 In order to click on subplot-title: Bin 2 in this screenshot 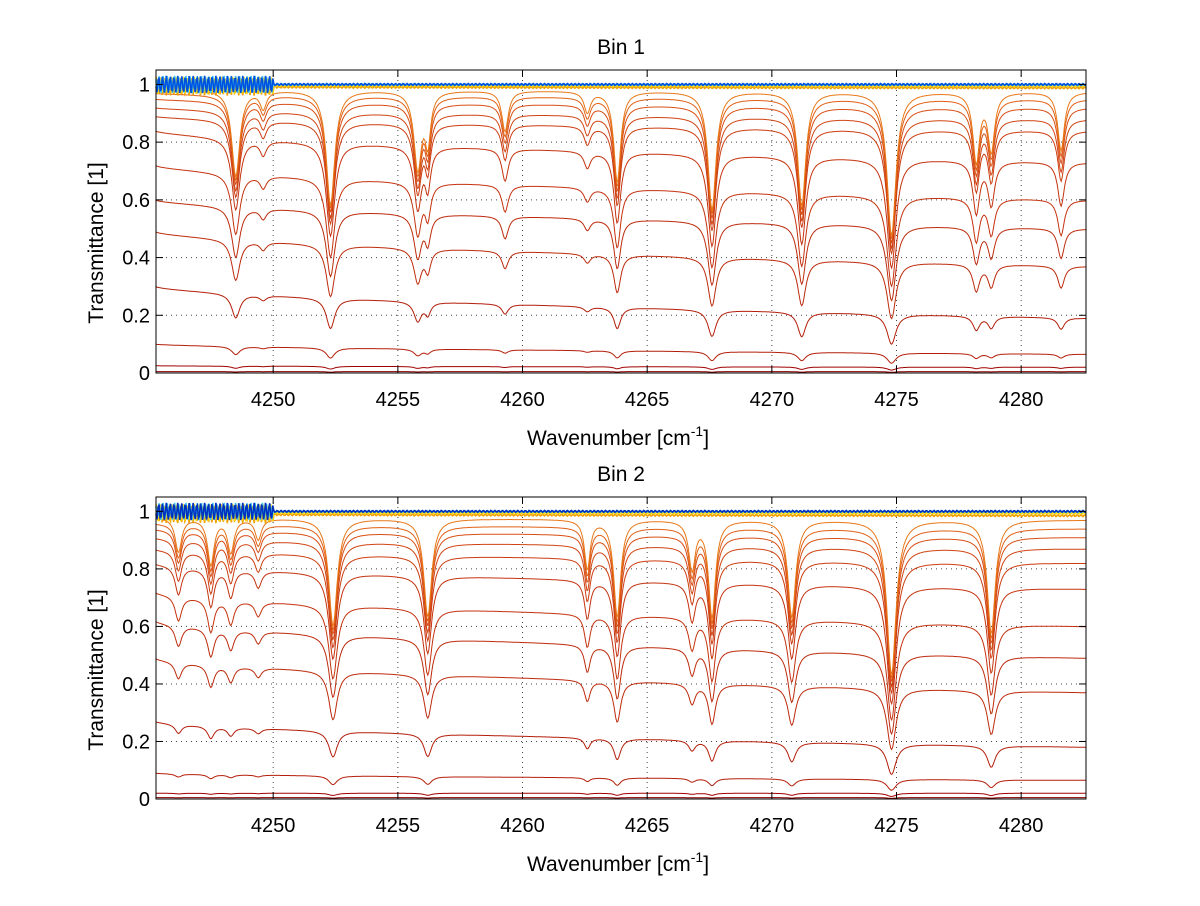, I will do `click(621, 474)`.